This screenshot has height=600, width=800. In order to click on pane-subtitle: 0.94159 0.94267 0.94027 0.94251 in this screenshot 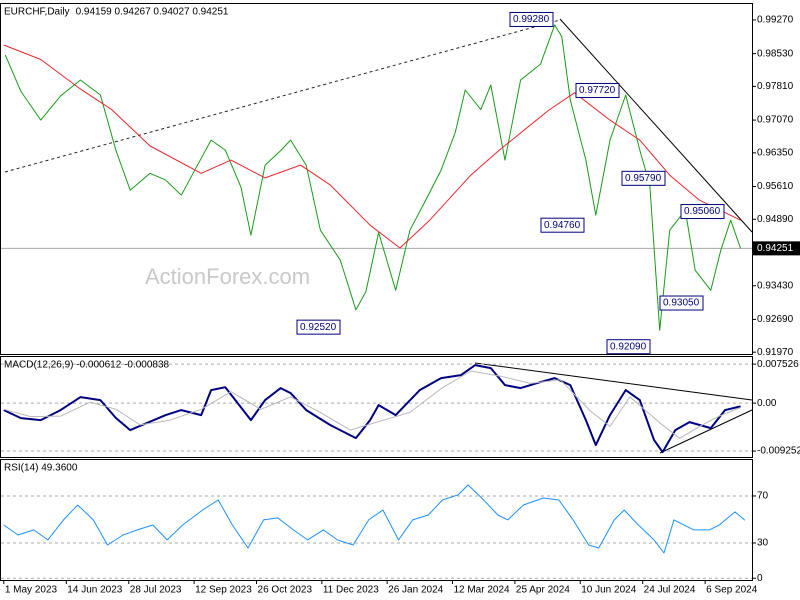, I will do `click(152, 12)`.